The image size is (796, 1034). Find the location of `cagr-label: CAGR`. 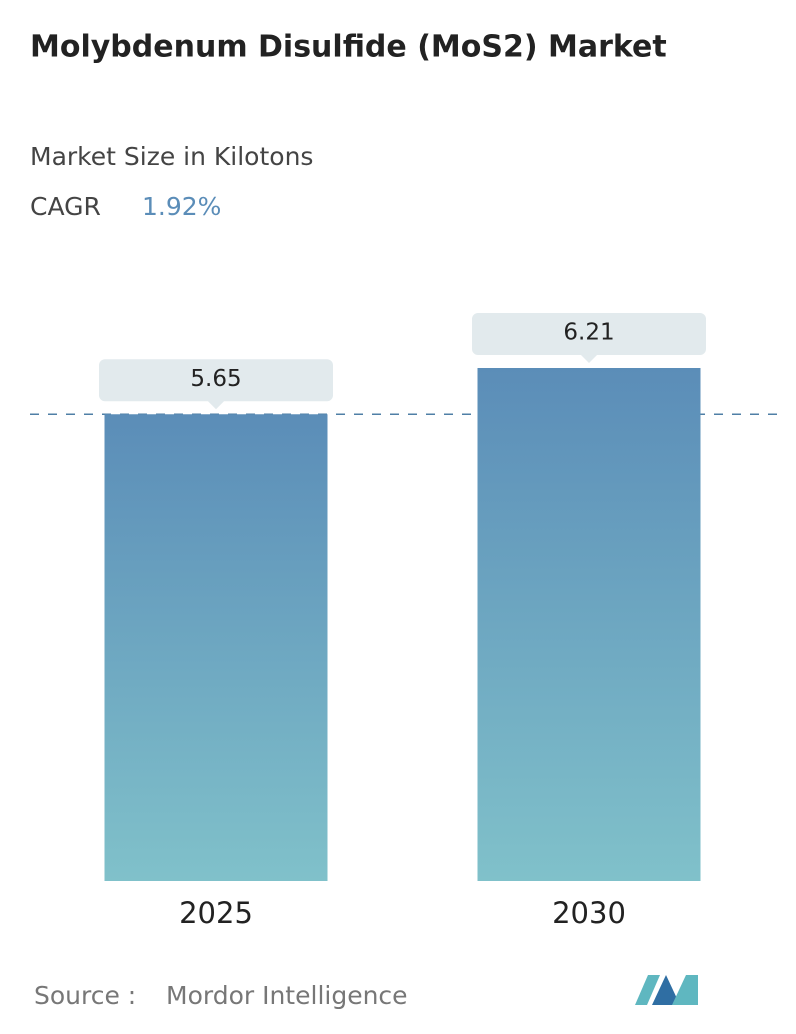

cagr-label: CAGR is located at coordinates (65, 206).